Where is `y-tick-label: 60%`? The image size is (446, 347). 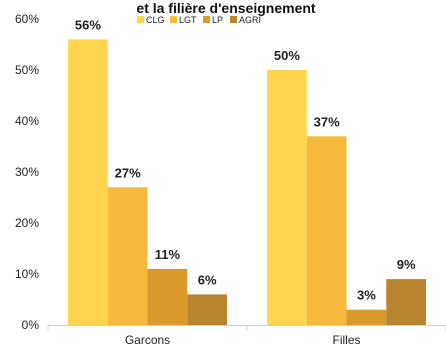 y-tick-label: 60% is located at coordinates (27, 19).